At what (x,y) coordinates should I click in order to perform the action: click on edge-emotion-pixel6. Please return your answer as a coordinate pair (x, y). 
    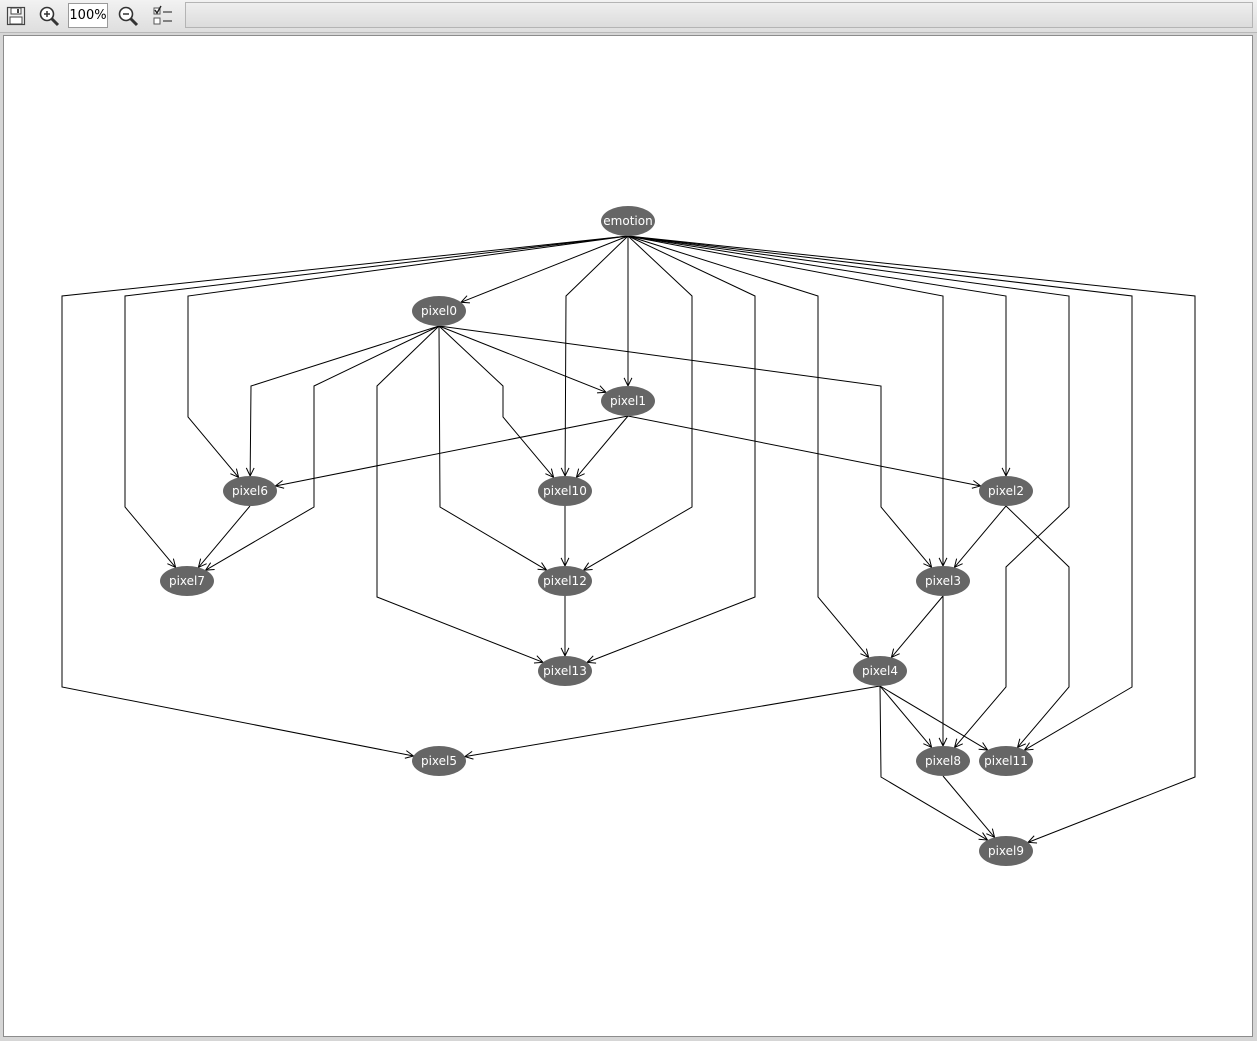
    Looking at the image, I should click on (408, 356).